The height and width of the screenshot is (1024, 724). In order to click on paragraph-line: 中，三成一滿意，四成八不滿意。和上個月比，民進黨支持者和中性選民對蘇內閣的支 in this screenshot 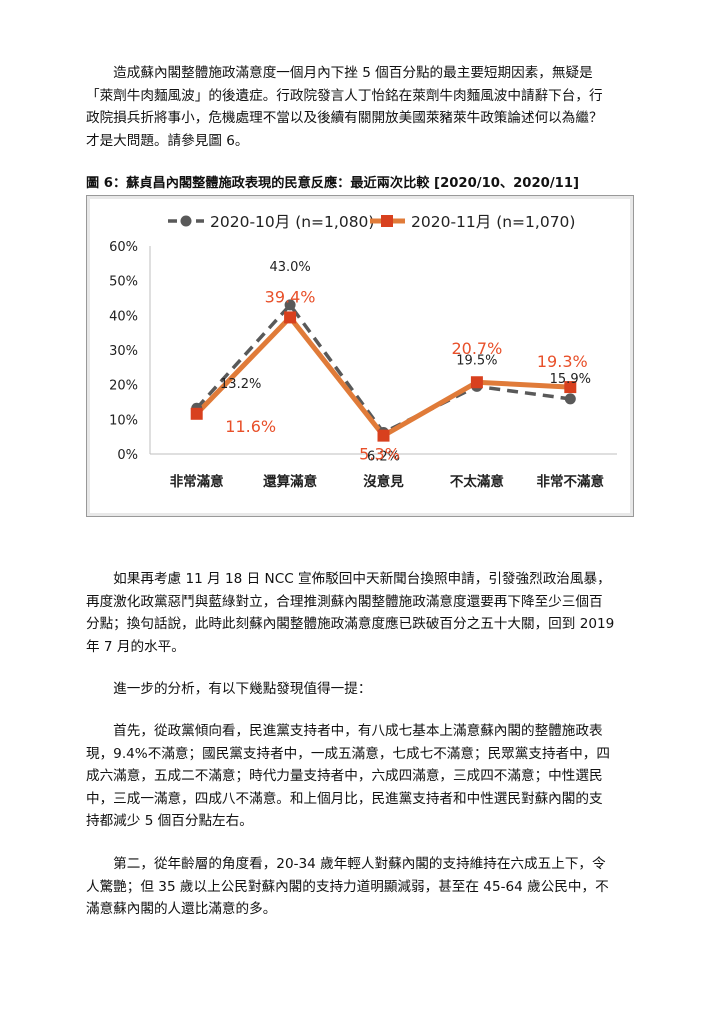, I will do `click(344, 798)`.